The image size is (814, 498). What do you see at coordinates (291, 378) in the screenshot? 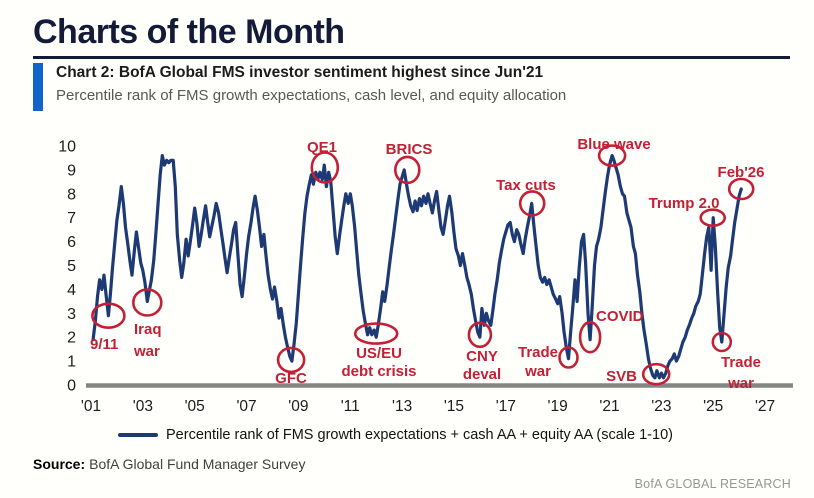
I see `annotation-label-gfc: GFC` at bounding box center [291, 378].